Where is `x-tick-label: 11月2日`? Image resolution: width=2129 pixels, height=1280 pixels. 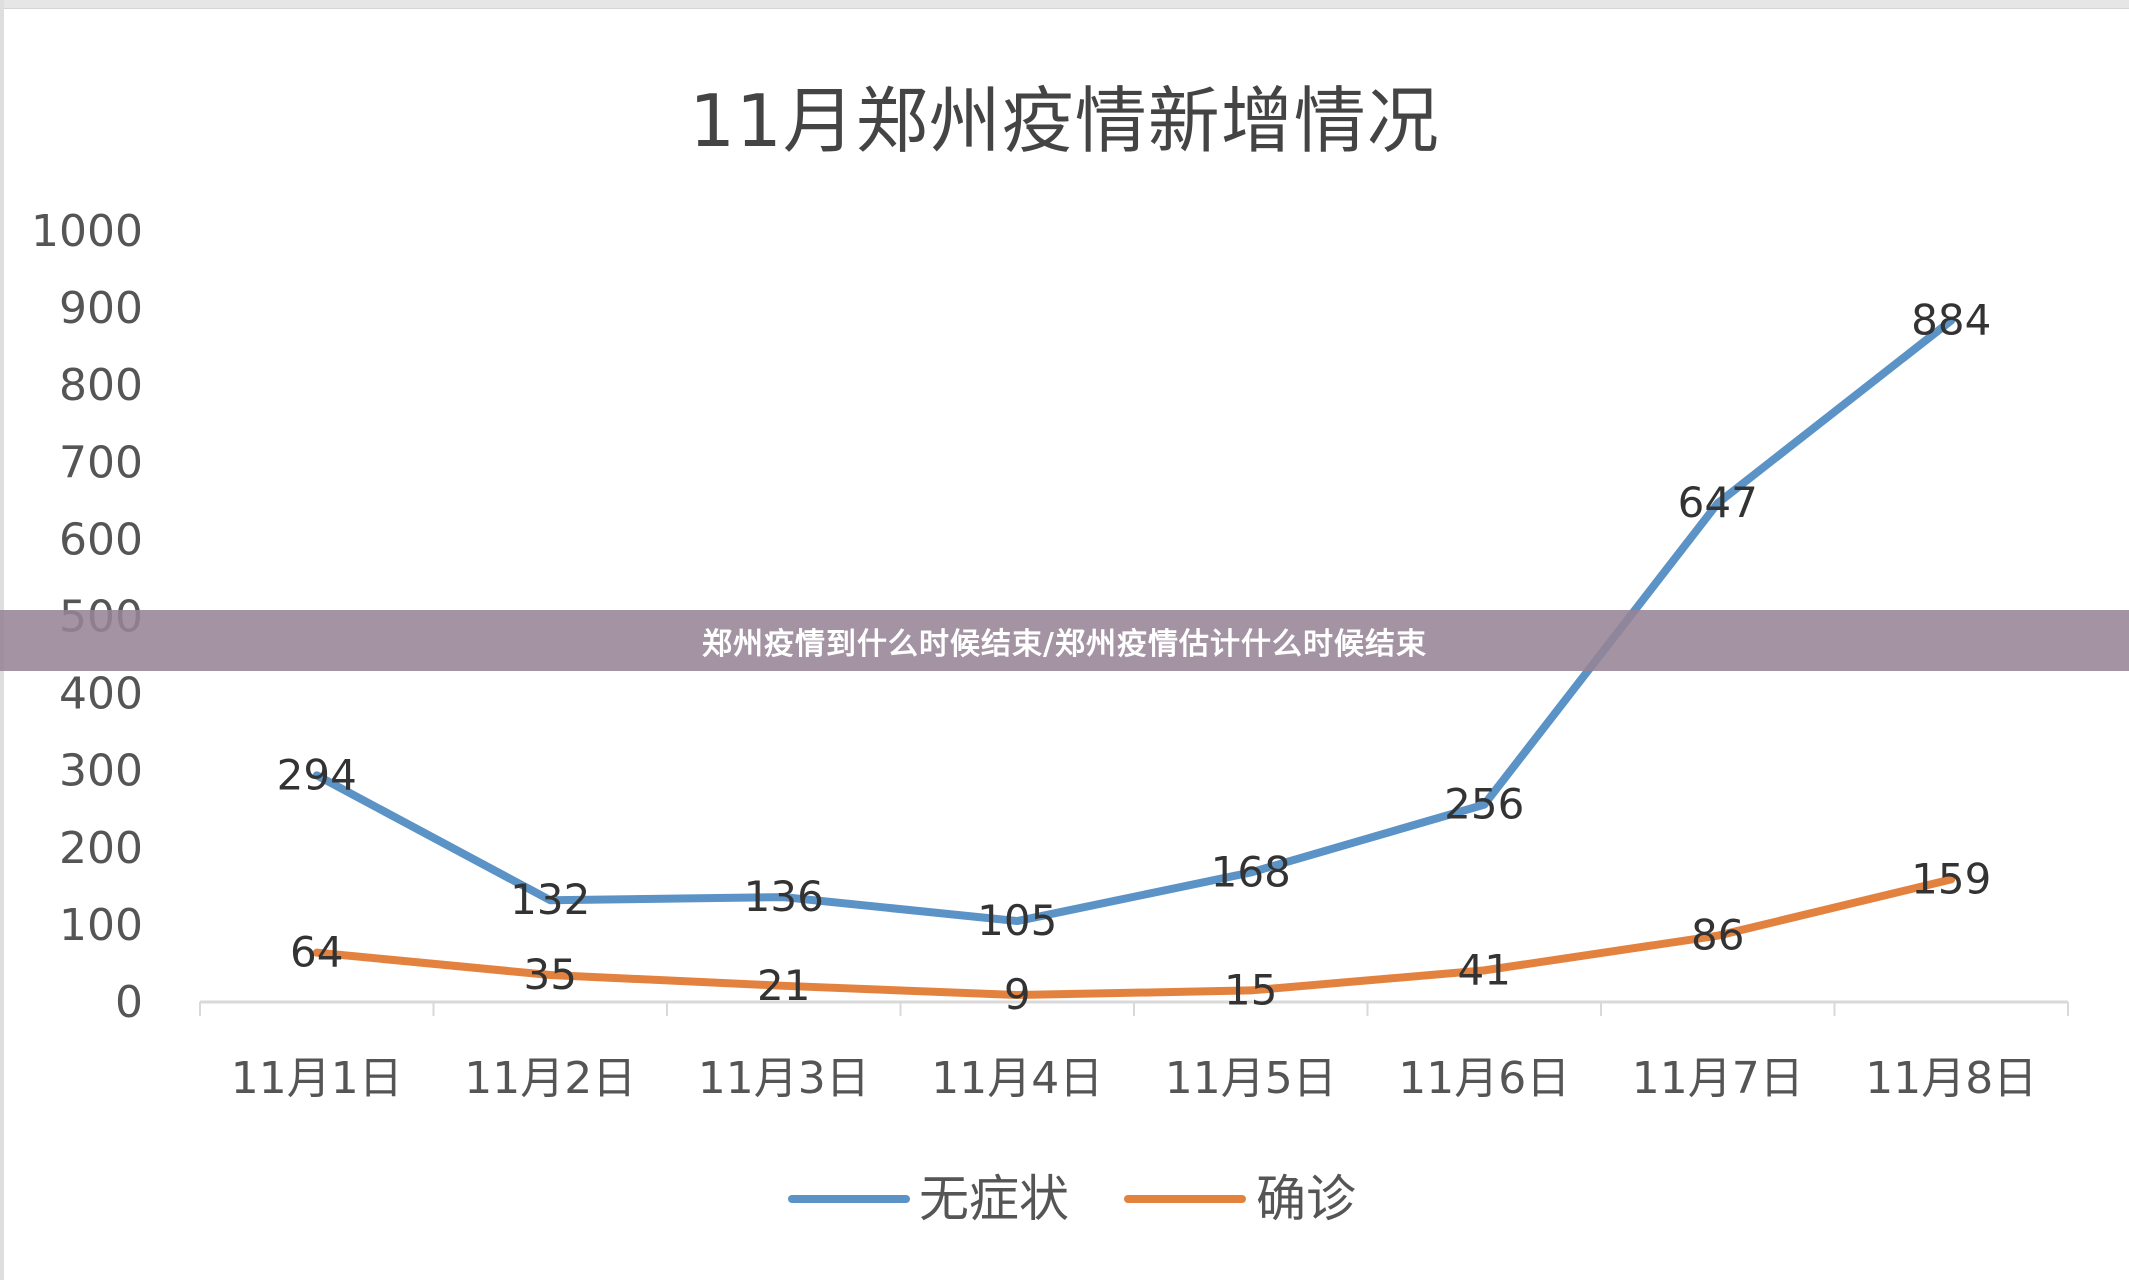
x-tick-label: 11月2日 is located at coordinates (550, 1078).